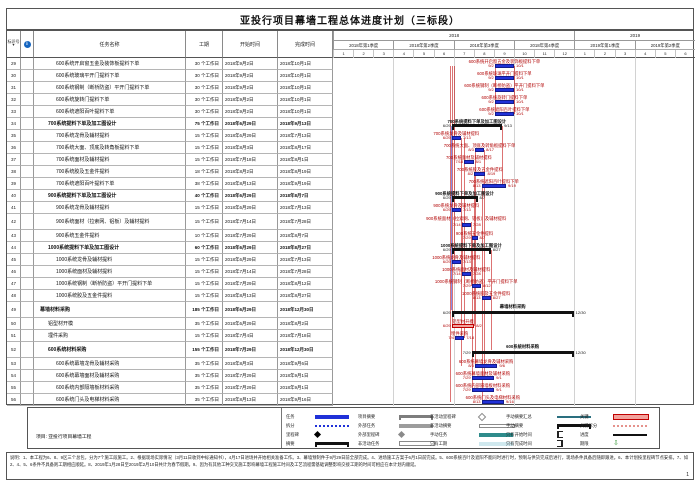 The image size is (700, 485). Describe the element at coordinates (351, 310) in the screenshot. I see `task-row-49: 49 幕墙材料采购 185 个工作日 2018年6月29日 2018年12月30日` at that location.